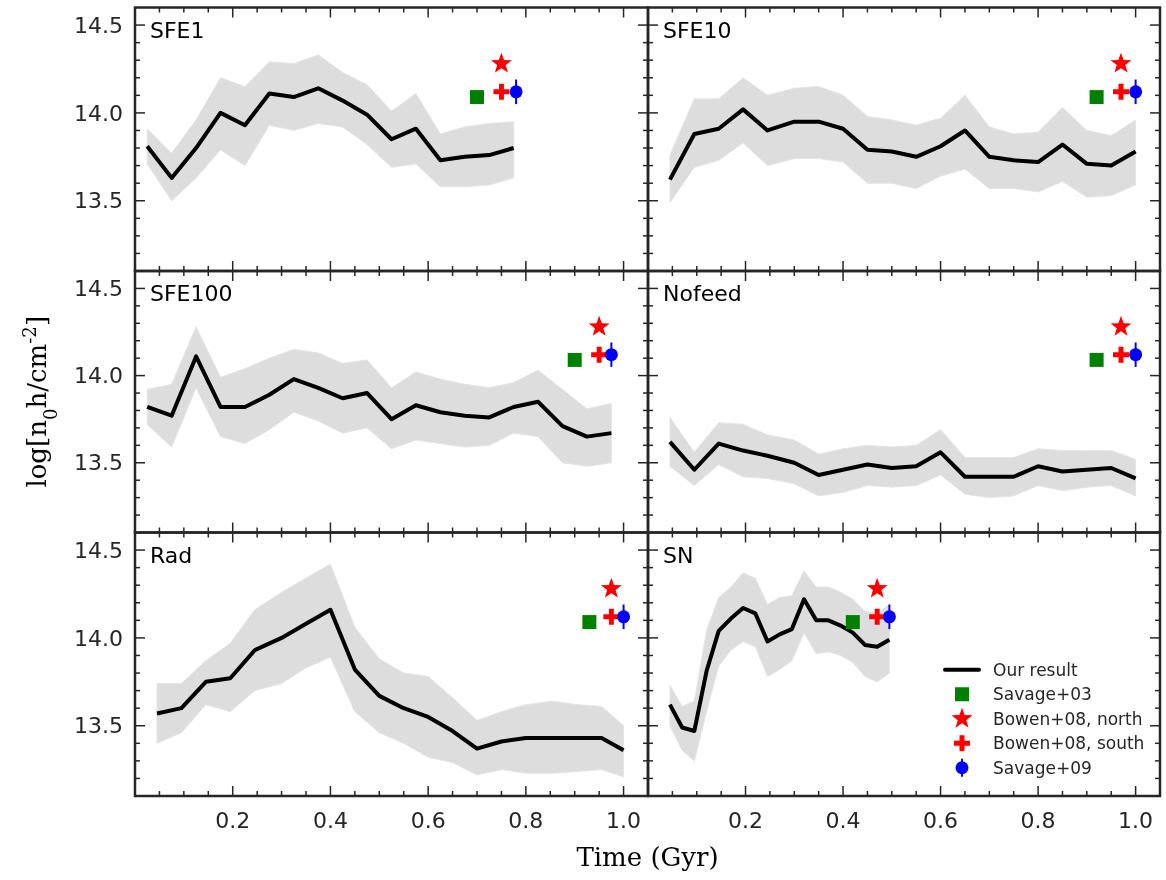 The width and height of the screenshot is (1166, 880). Describe the element at coordinates (1069, 743) in the screenshot. I see `legend-label: Bowen+08, south` at that location.